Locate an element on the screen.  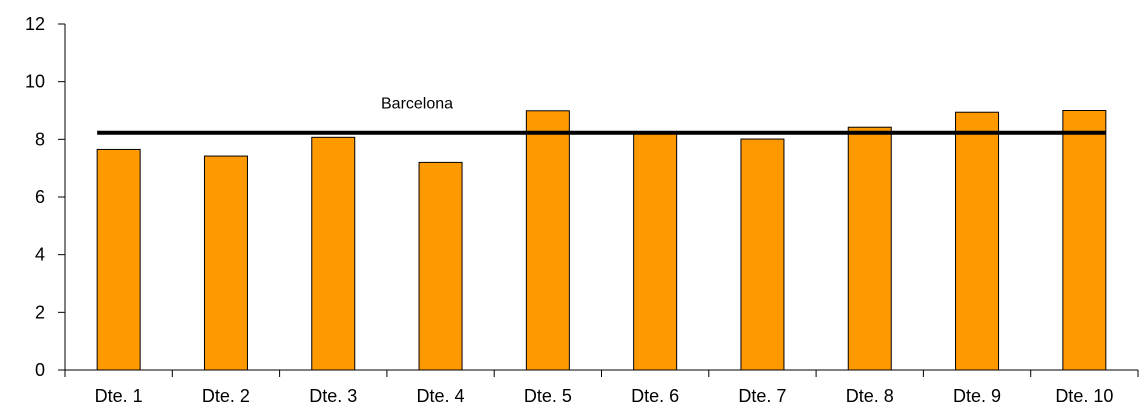
barcelona-reference-label: Barcelona is located at coordinates (417, 104).